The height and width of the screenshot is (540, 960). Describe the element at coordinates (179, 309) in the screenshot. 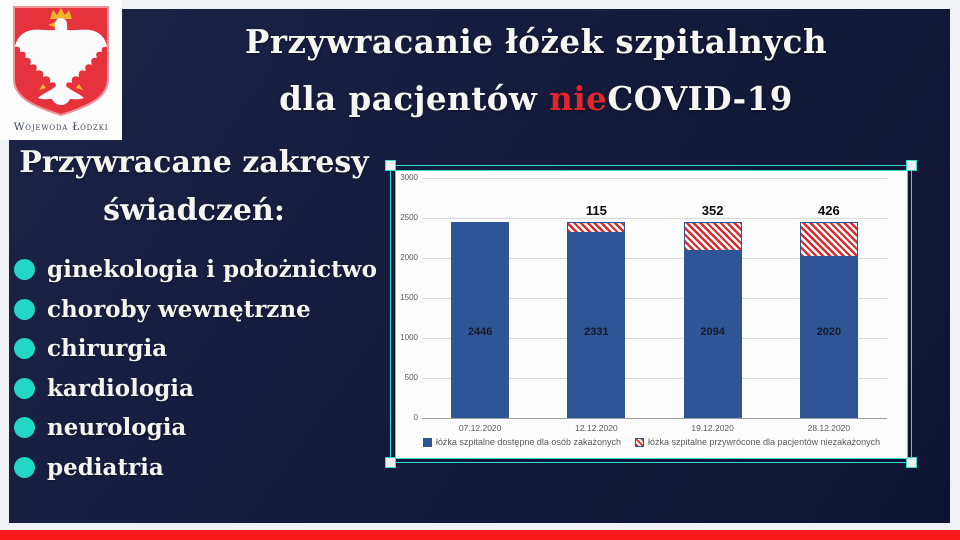

I see `list-item-label: choroby wewnętrzne` at that location.